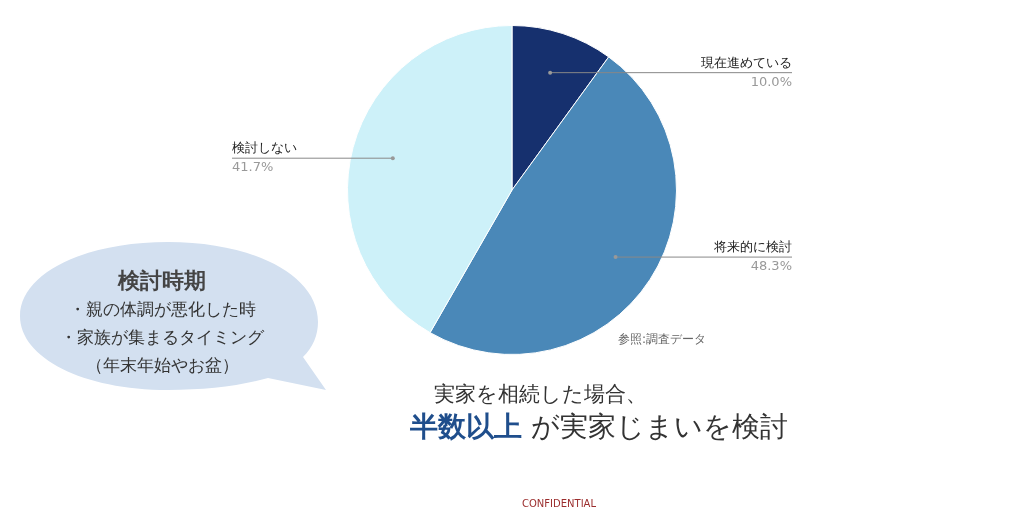  Describe the element at coordinates (253, 167) in the screenshot. I see `data-label: 41.7%` at that location.